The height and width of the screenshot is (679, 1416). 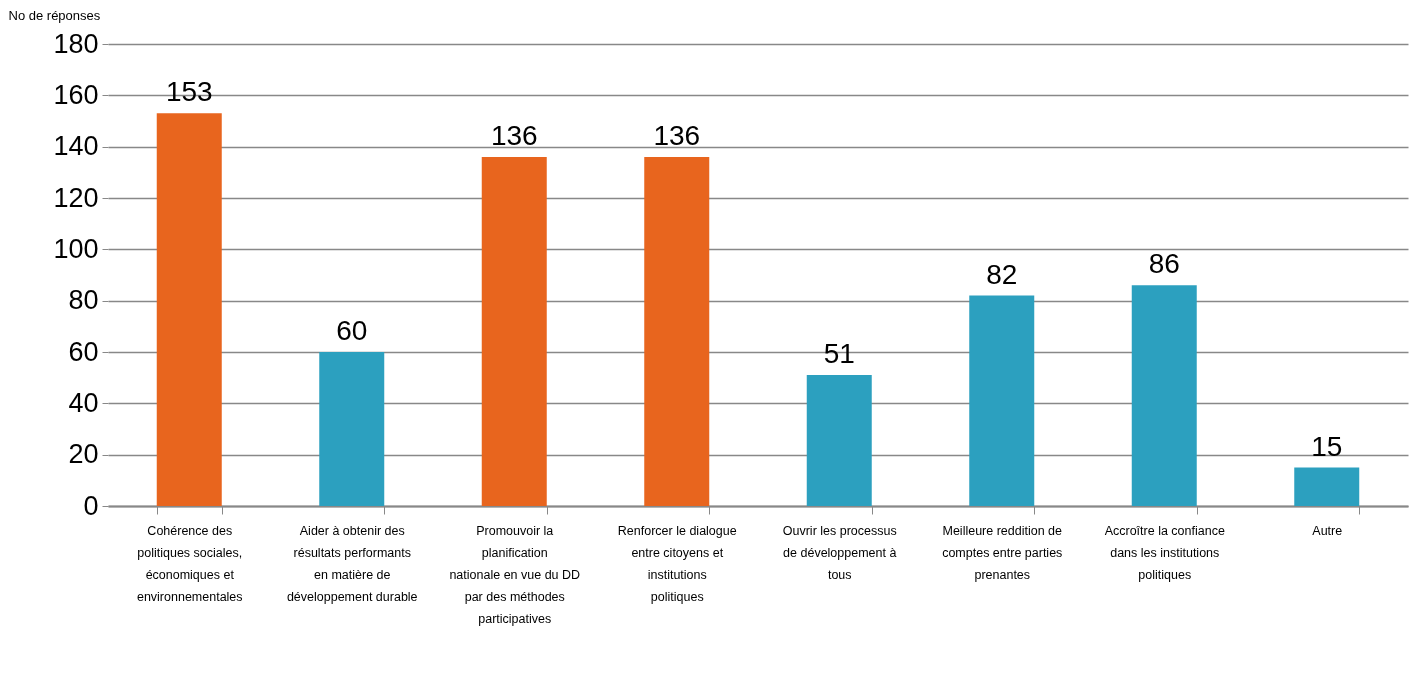 I want to click on data-label: 60, so click(x=352, y=330).